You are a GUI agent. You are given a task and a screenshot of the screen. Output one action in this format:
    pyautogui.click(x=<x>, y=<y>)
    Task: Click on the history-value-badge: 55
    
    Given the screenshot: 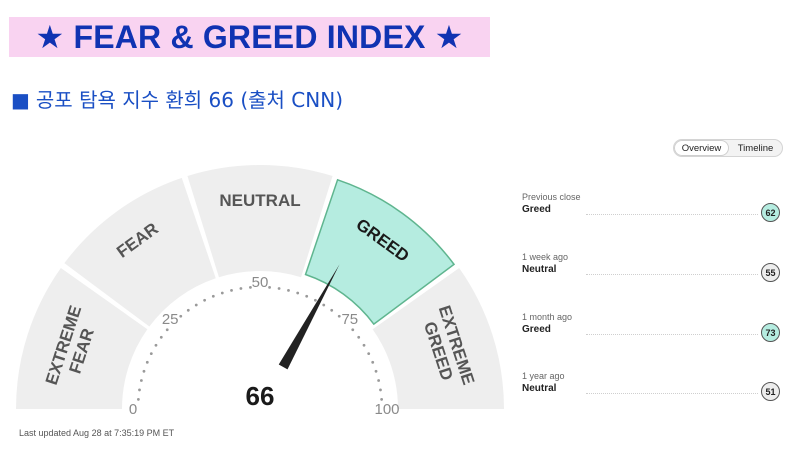 What is the action you would take?
    pyautogui.click(x=770, y=272)
    